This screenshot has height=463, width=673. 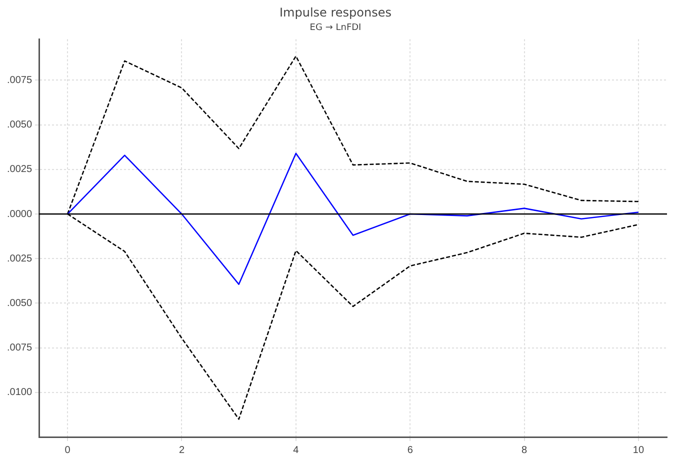 I want to click on x-tick-label: 8, so click(x=524, y=450).